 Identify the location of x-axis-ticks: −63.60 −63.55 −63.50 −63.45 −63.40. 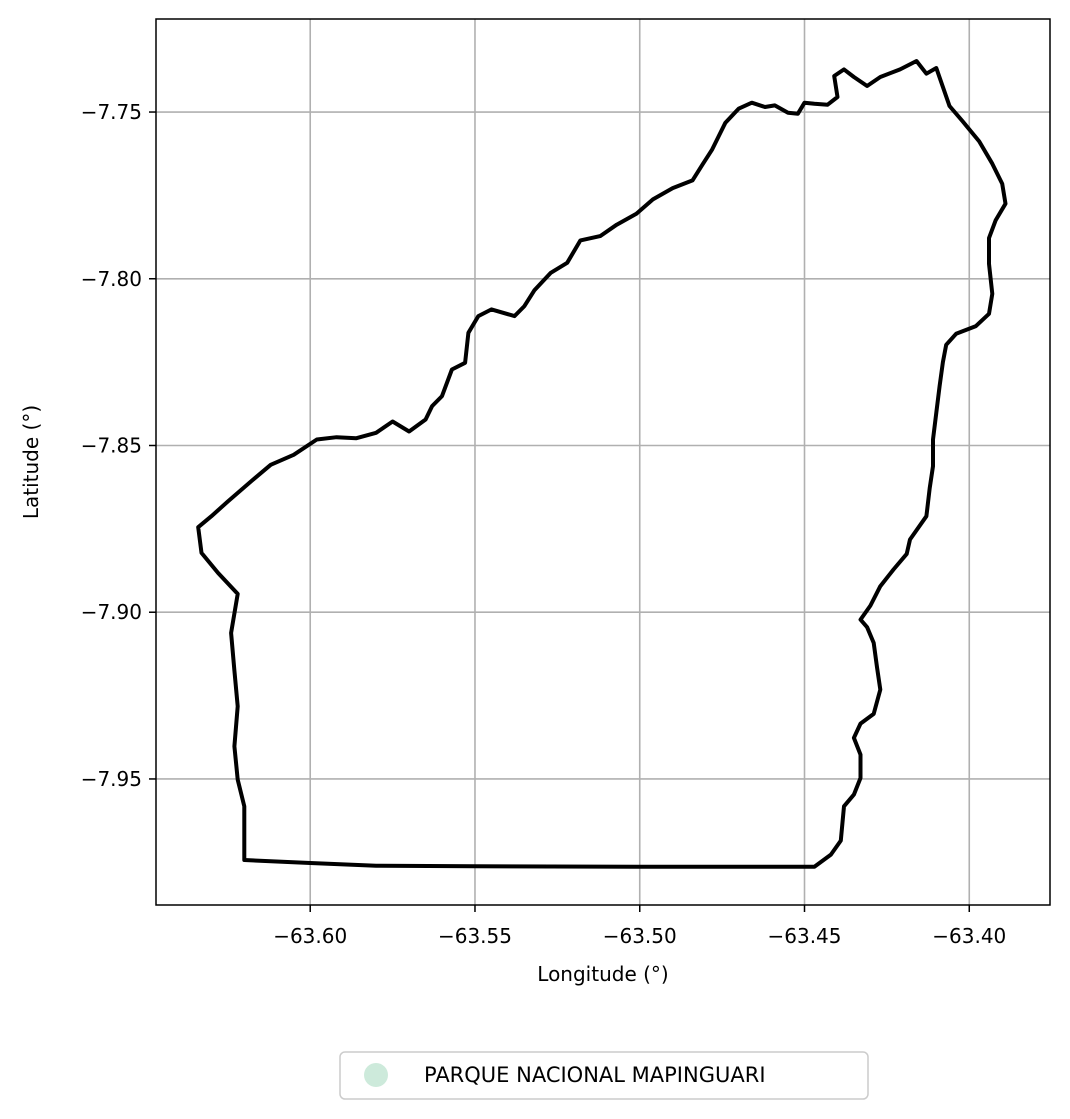
(639, 926).